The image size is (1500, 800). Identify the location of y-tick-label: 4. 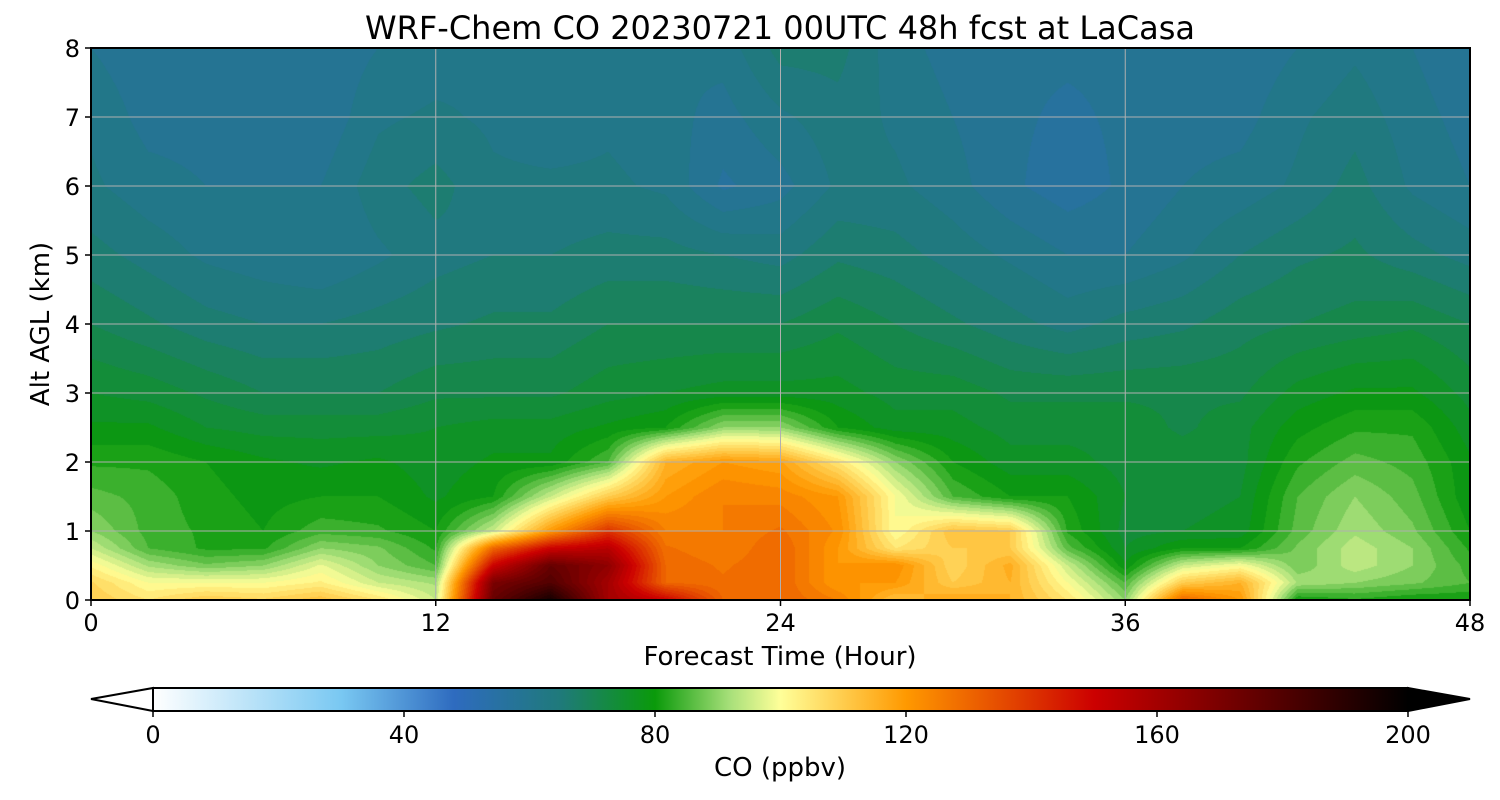
(72, 325).